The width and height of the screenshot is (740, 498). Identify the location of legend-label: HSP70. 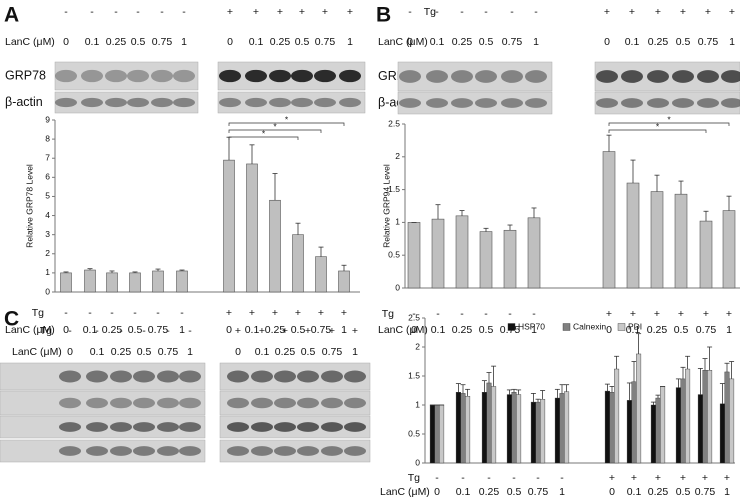
(531, 326).